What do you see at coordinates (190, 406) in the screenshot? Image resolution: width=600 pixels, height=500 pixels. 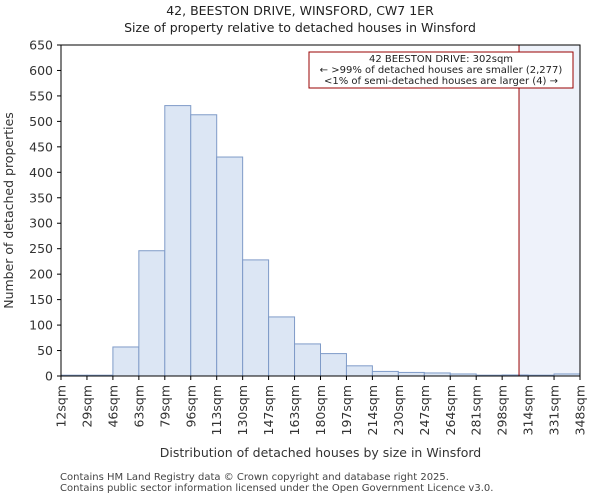 I see `x-tick-label: 96sqm` at bounding box center [190, 406].